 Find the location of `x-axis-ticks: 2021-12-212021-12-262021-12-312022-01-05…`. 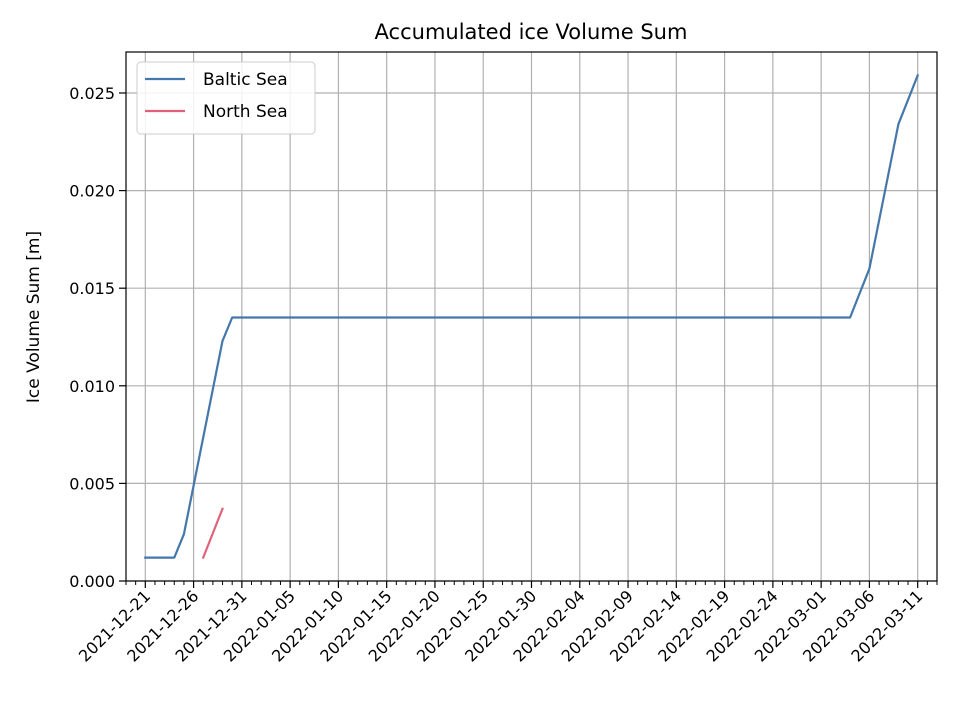

x-axis-ticks: 2021-12-212021-12-262021-12-312022-01-05… is located at coordinates (506, 623).